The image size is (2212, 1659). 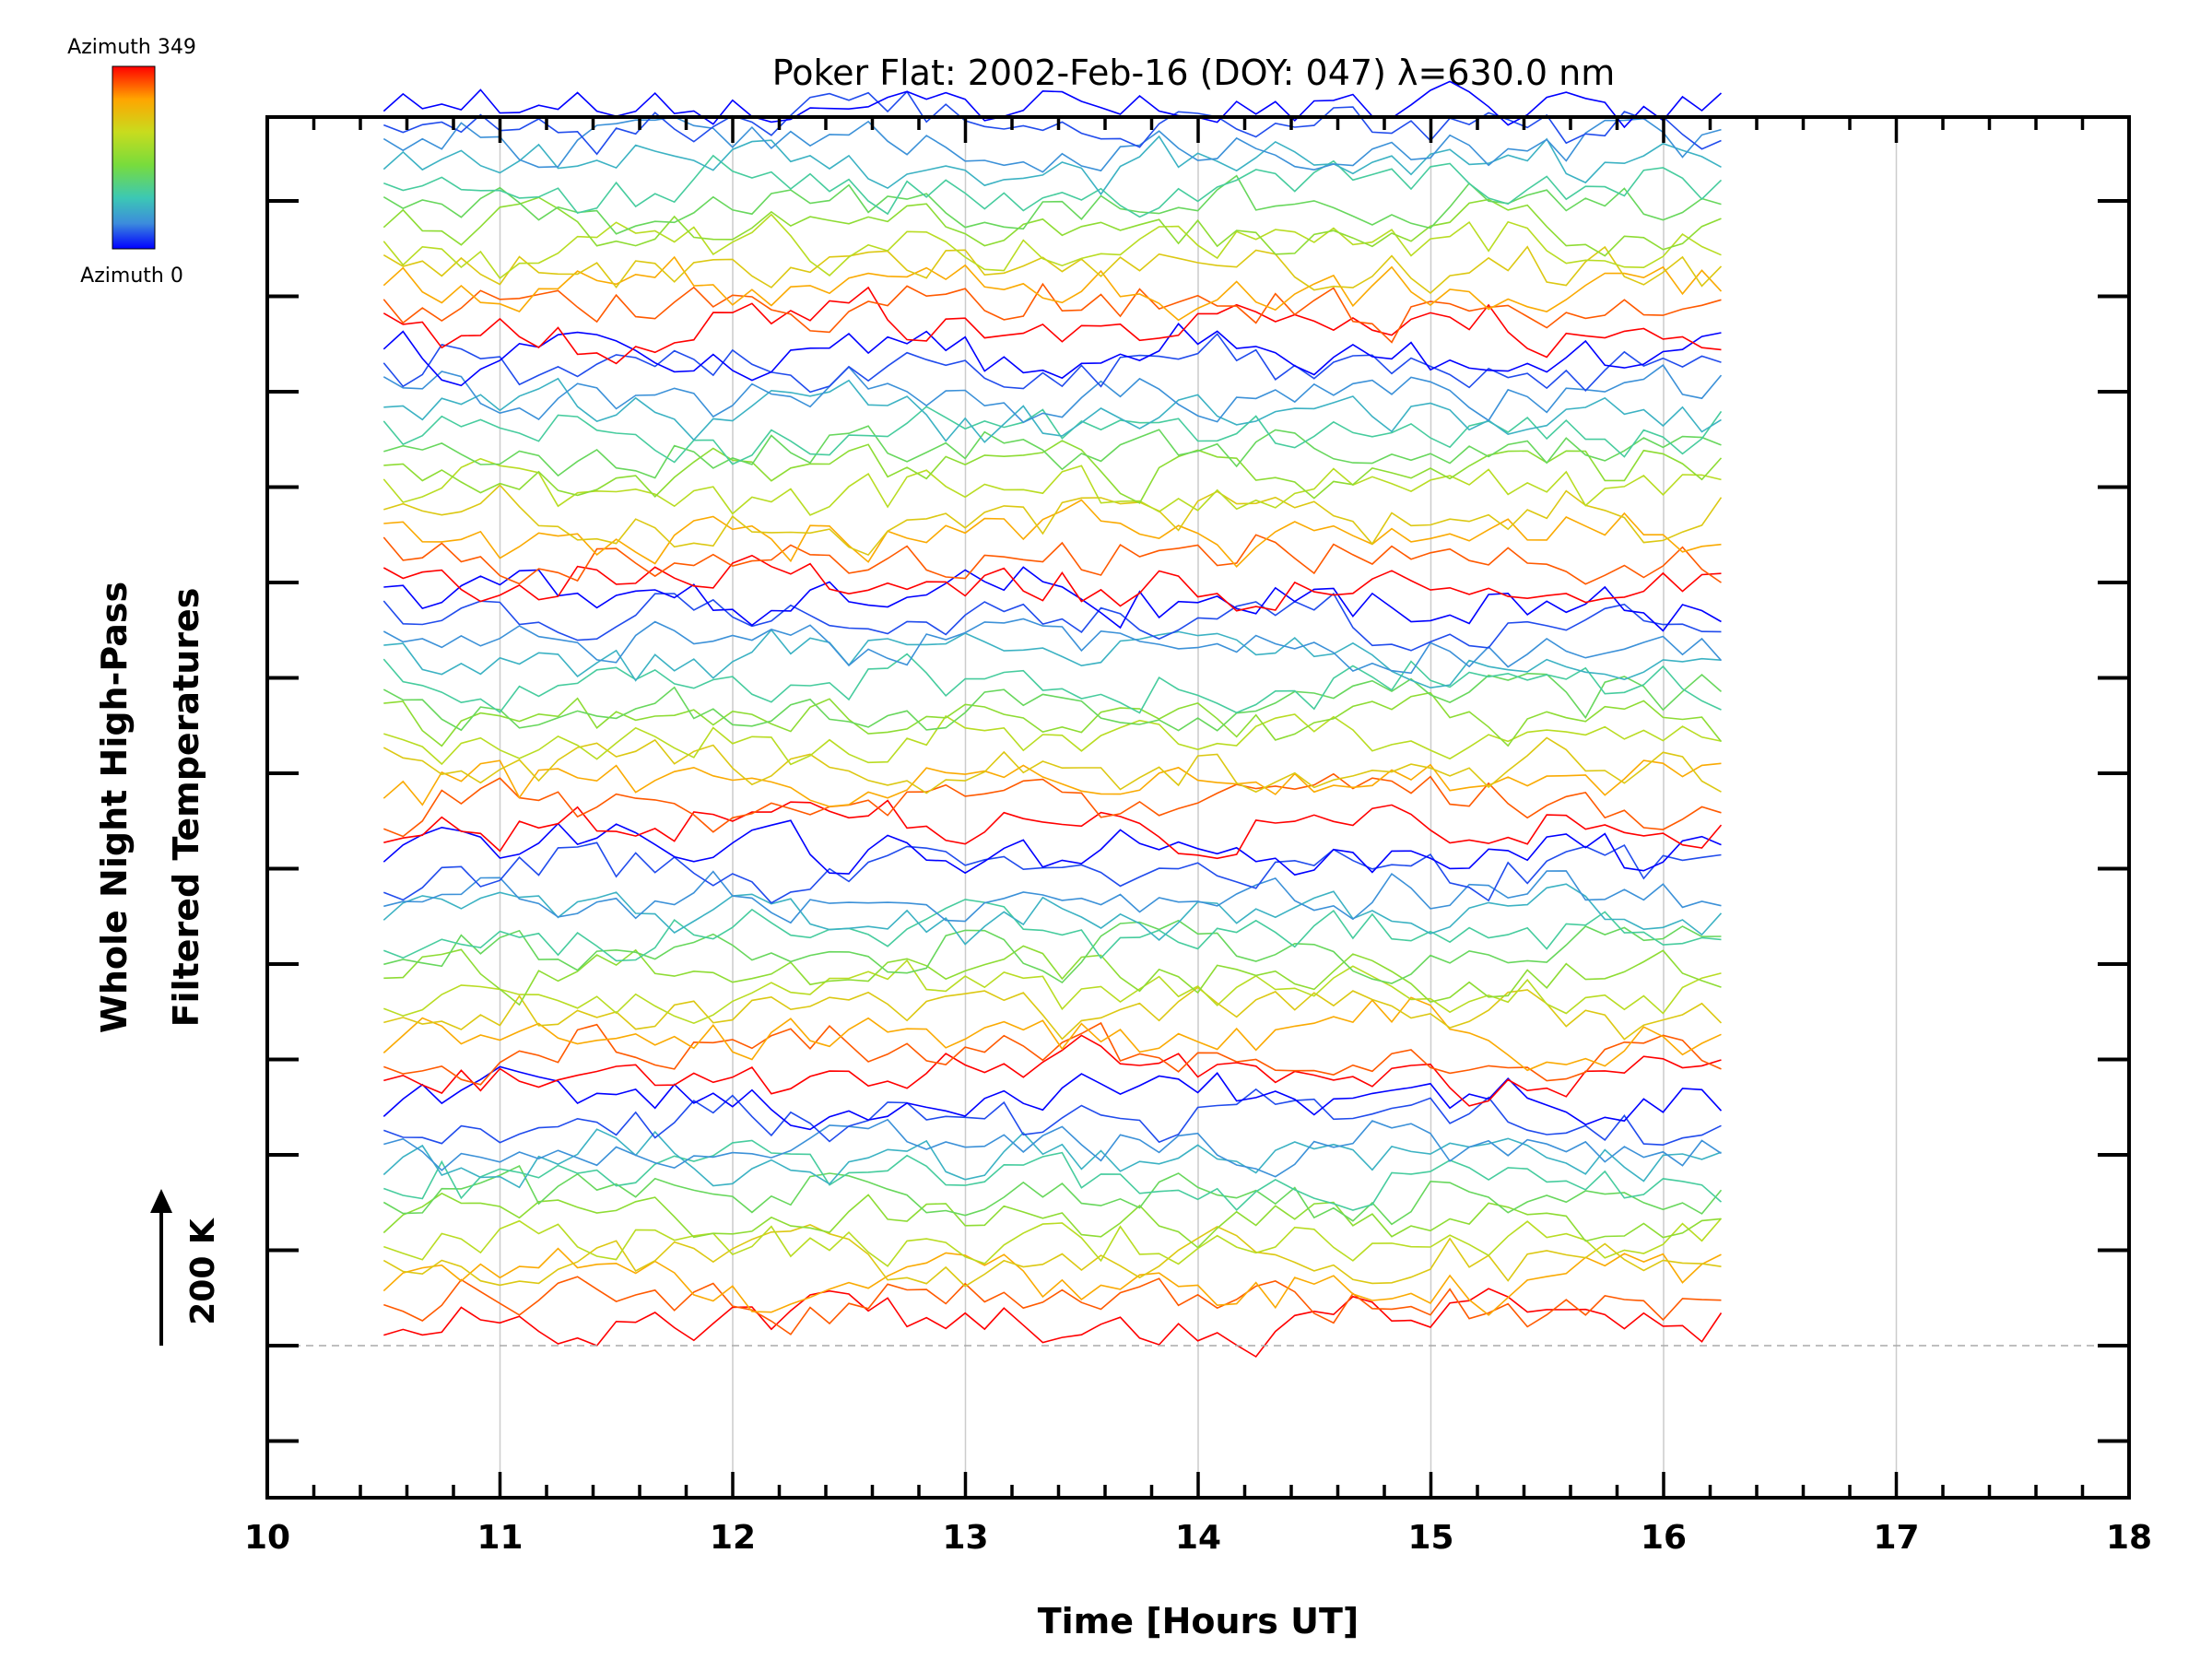 I want to click on x-tick-labels: 10 11 12 13 14 15 16 17 18, so click(x=1198, y=1538).